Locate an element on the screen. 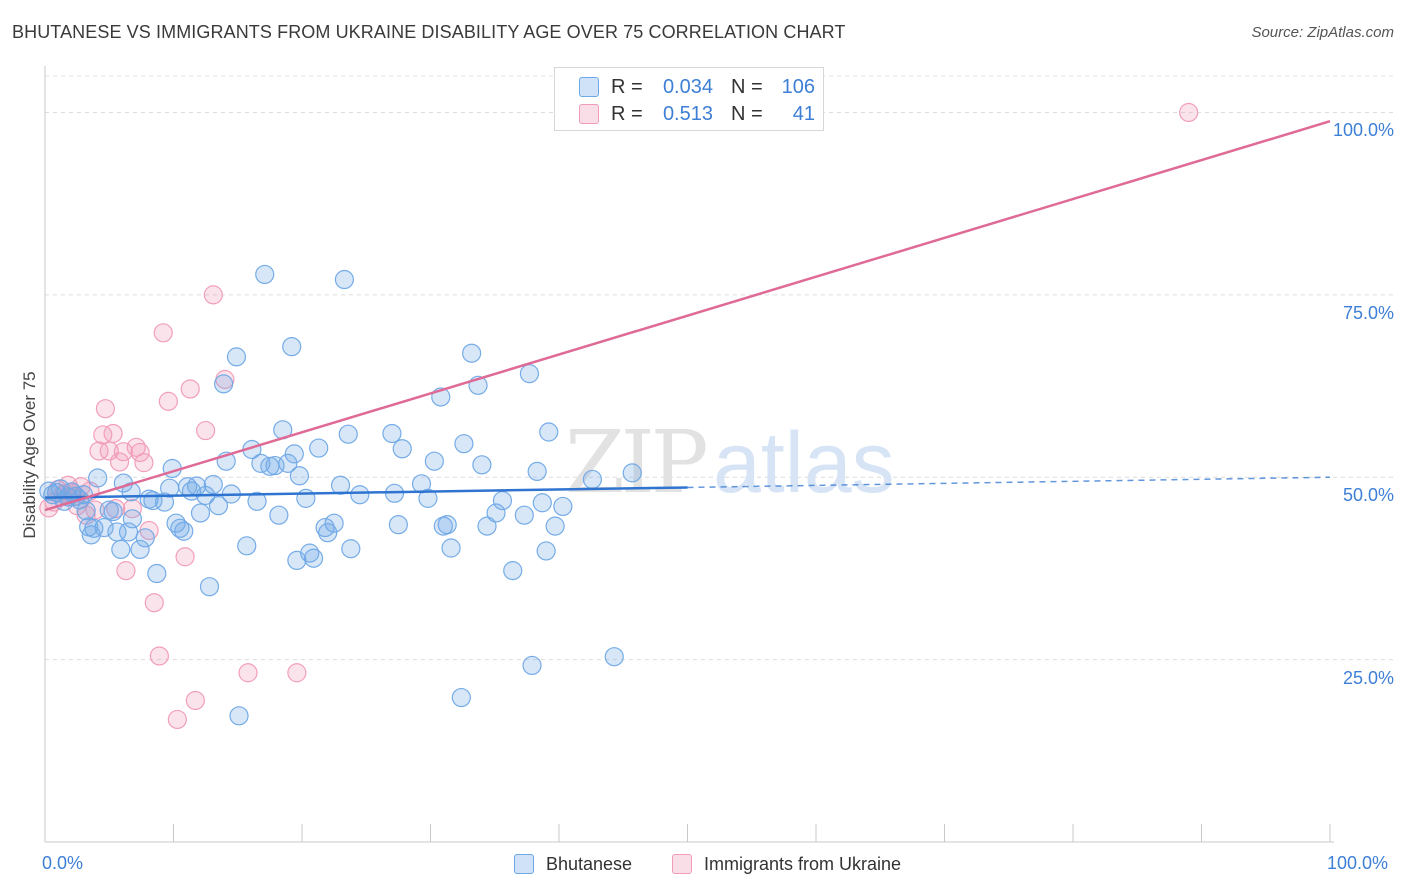 This screenshot has height=892, width=1406. legend-item-bhutanese: Bhutanese is located at coordinates (573, 864).